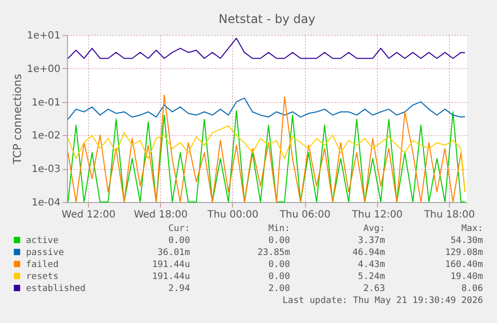  Describe the element at coordinates (371, 265) in the screenshot. I see `text: 4.43m` at that location.